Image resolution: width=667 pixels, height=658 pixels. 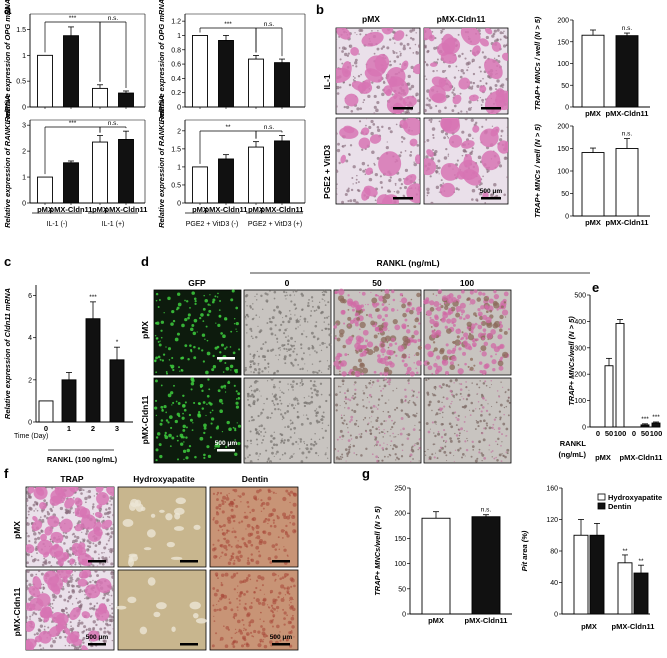 I want to click on b-row-il1: IL-1, so click(x=327, y=81).